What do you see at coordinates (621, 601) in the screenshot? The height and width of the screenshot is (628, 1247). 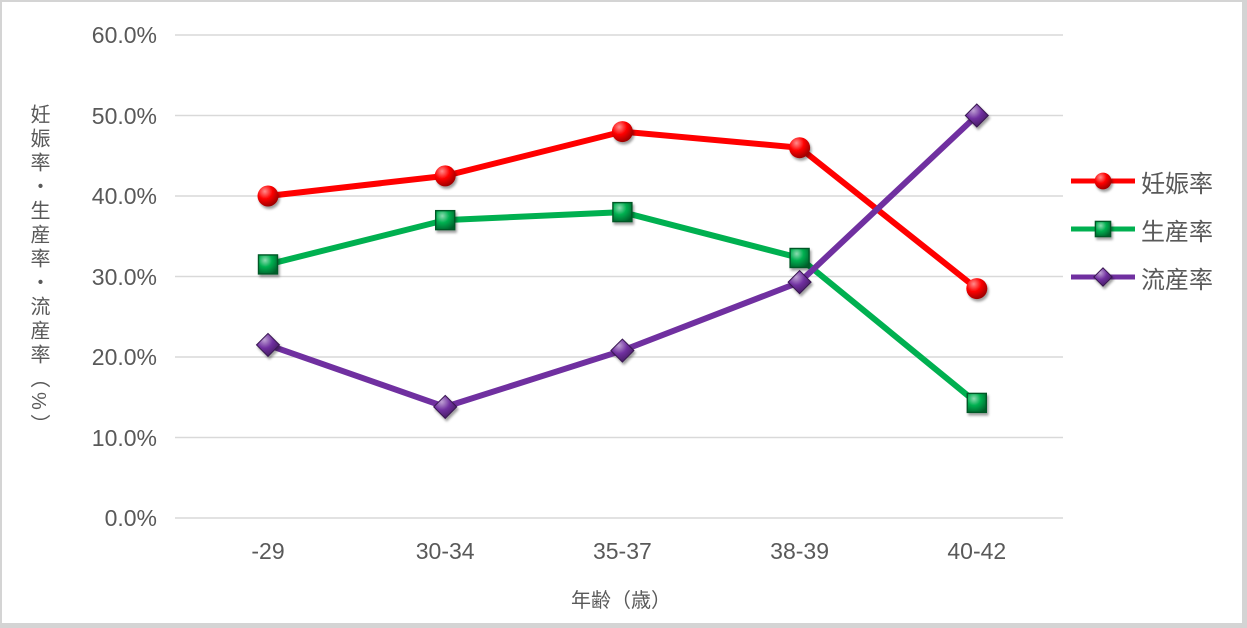 I see `x-axis-title: 年齢（歳）` at bounding box center [621, 601].